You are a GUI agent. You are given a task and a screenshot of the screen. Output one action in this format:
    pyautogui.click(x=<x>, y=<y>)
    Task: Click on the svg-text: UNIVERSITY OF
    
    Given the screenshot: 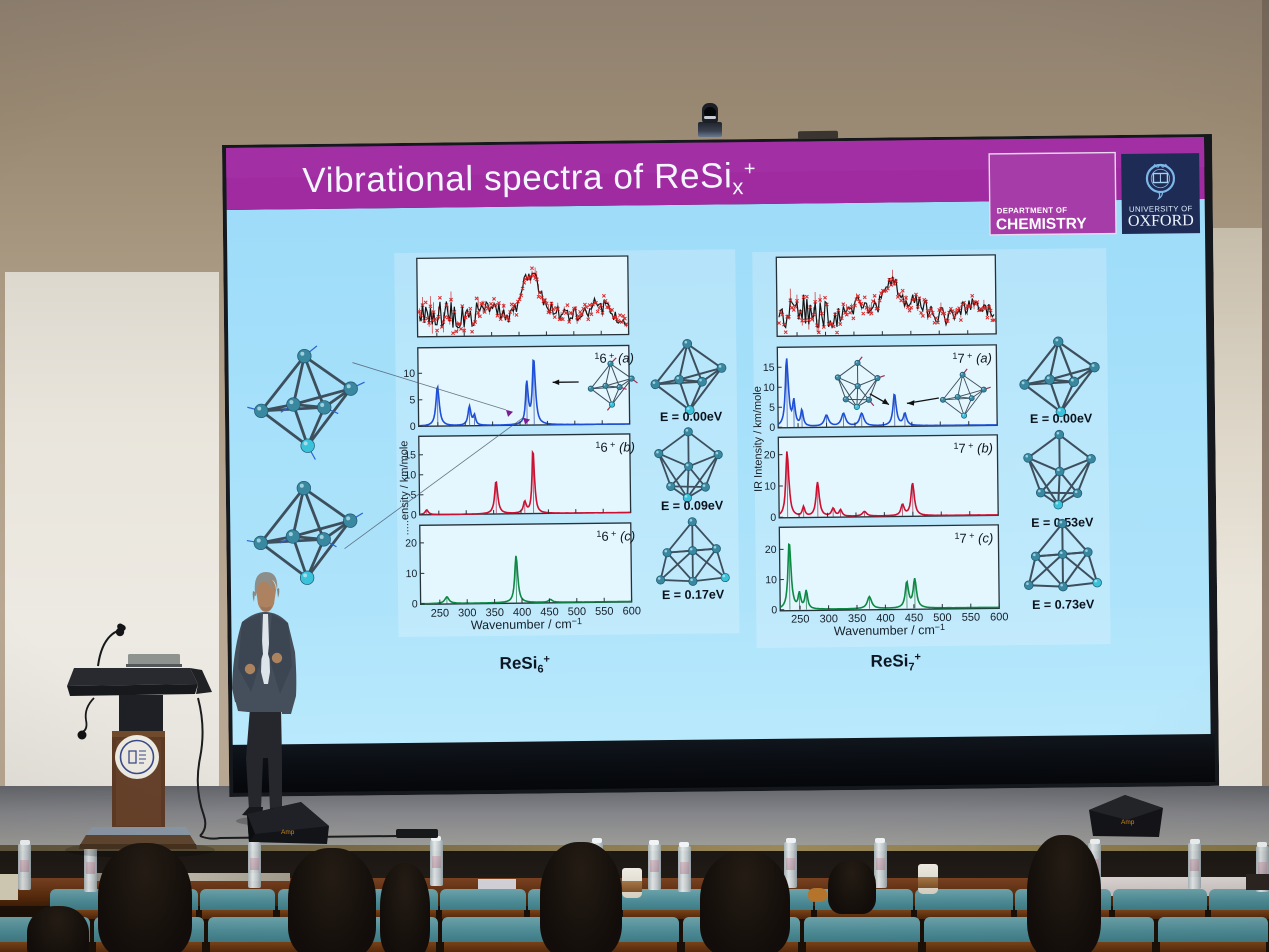 What is the action you would take?
    pyautogui.click(x=1161, y=209)
    